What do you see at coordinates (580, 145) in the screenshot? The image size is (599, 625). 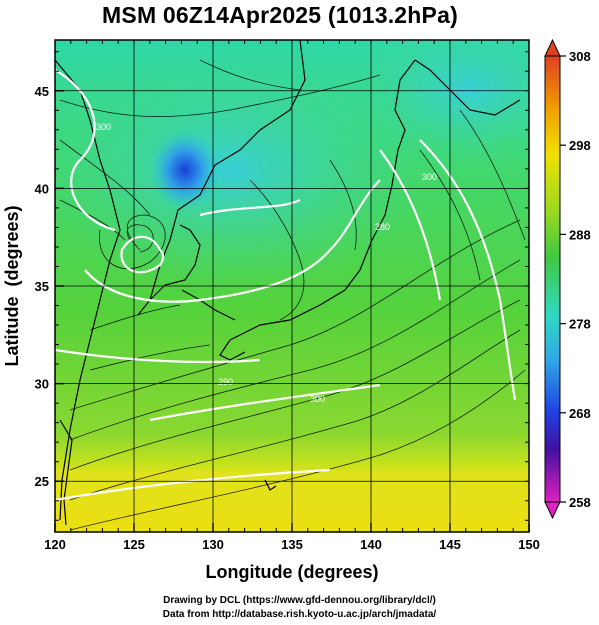 I see `colorbar-tick-label: 298` at bounding box center [580, 145].